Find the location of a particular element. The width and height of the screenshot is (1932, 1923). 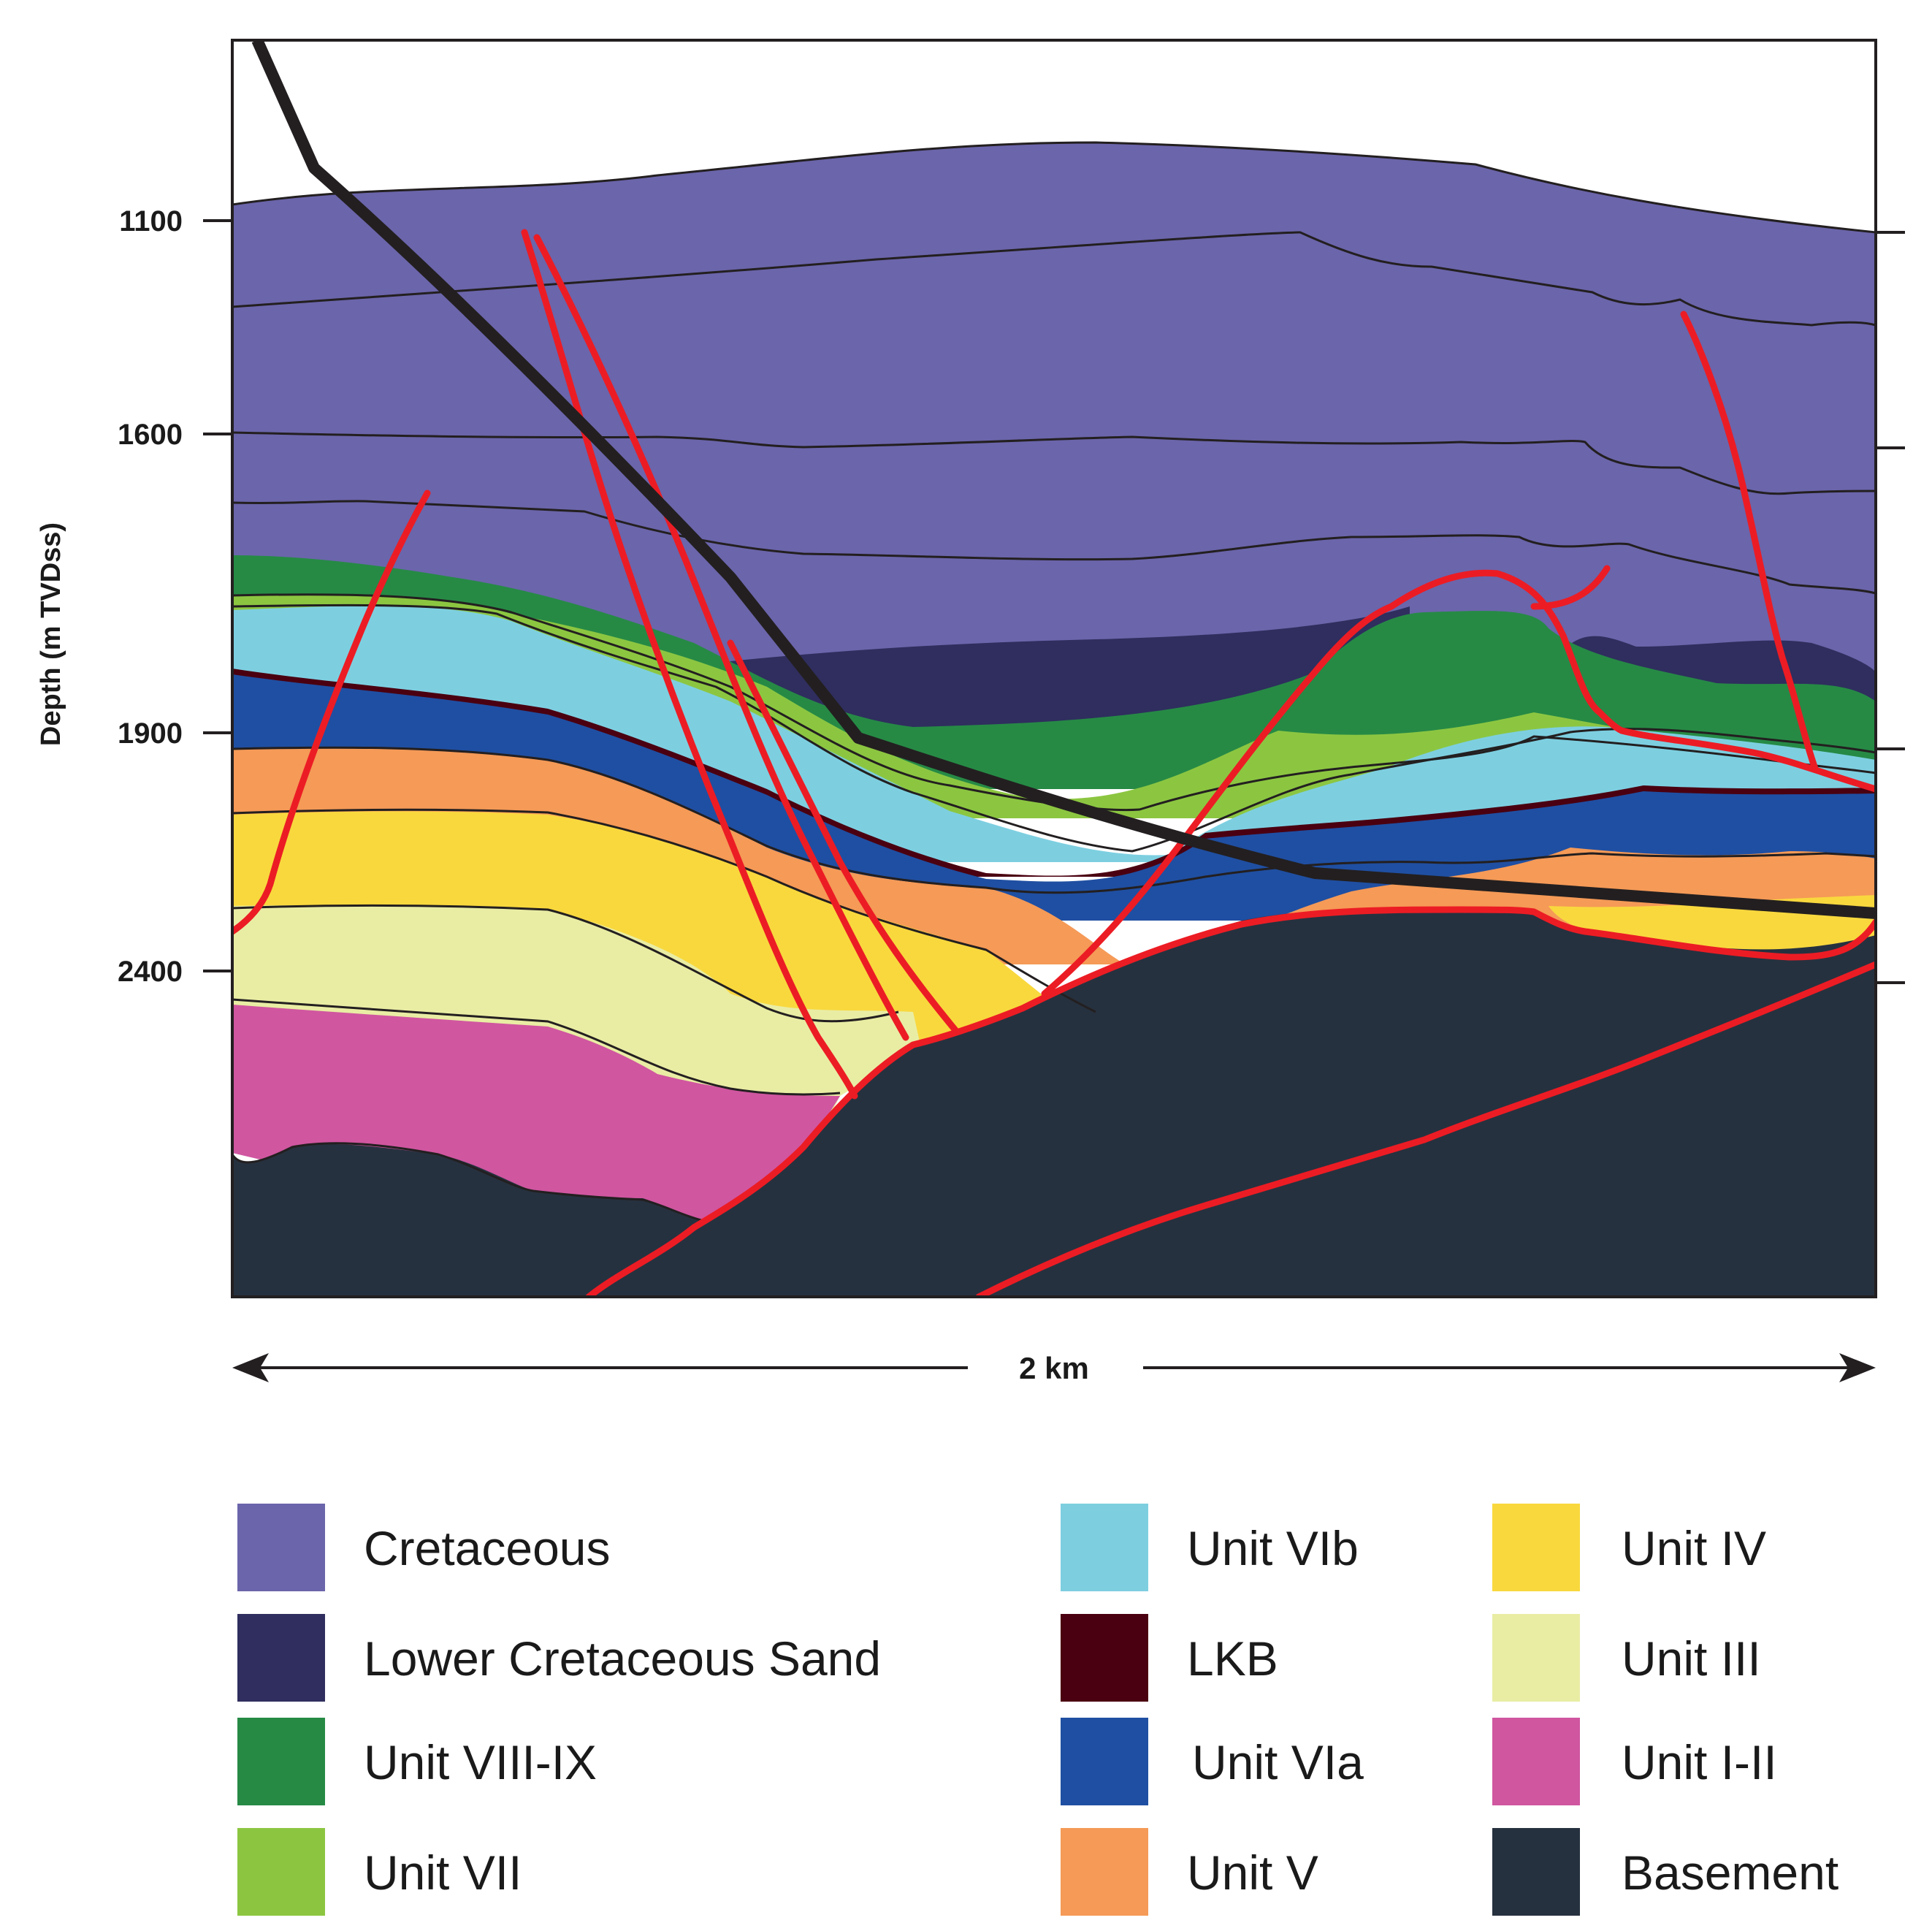

legend-label: Unit IV is located at coordinates (1694, 1548).